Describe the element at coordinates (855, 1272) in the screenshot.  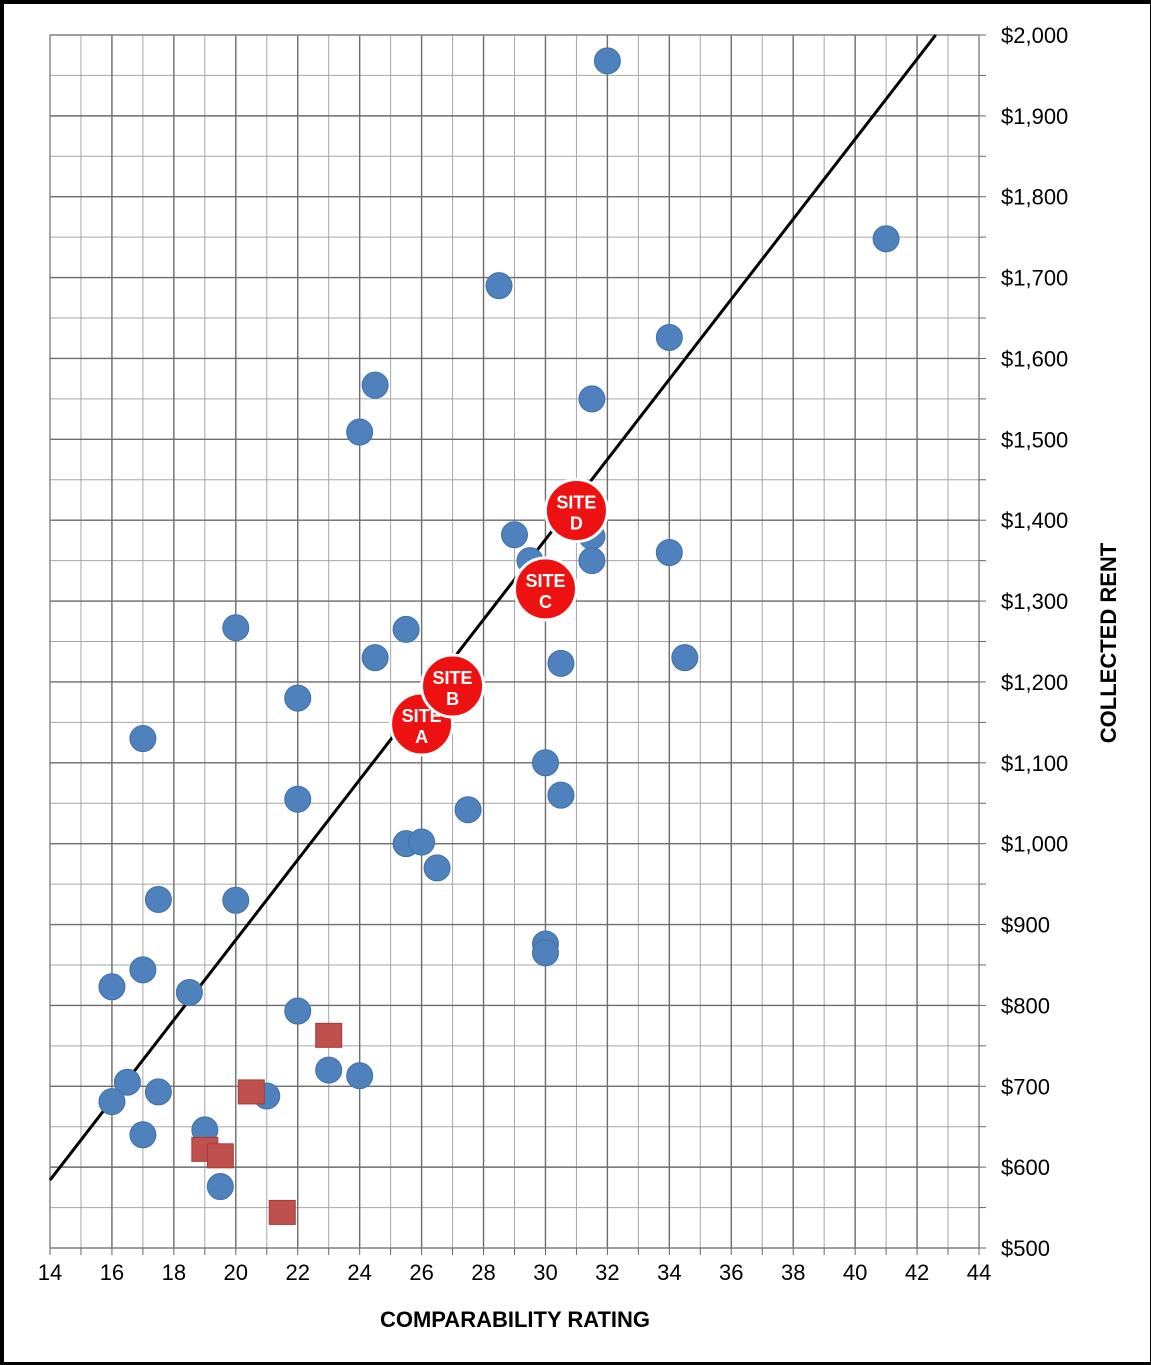
I see `x-tick-label: 40` at that location.